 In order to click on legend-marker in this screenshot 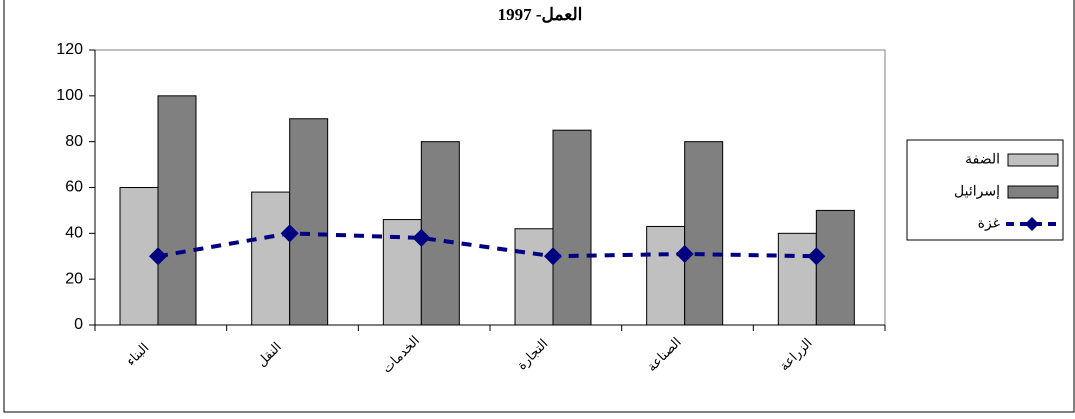, I will do `click(1032, 224)`.